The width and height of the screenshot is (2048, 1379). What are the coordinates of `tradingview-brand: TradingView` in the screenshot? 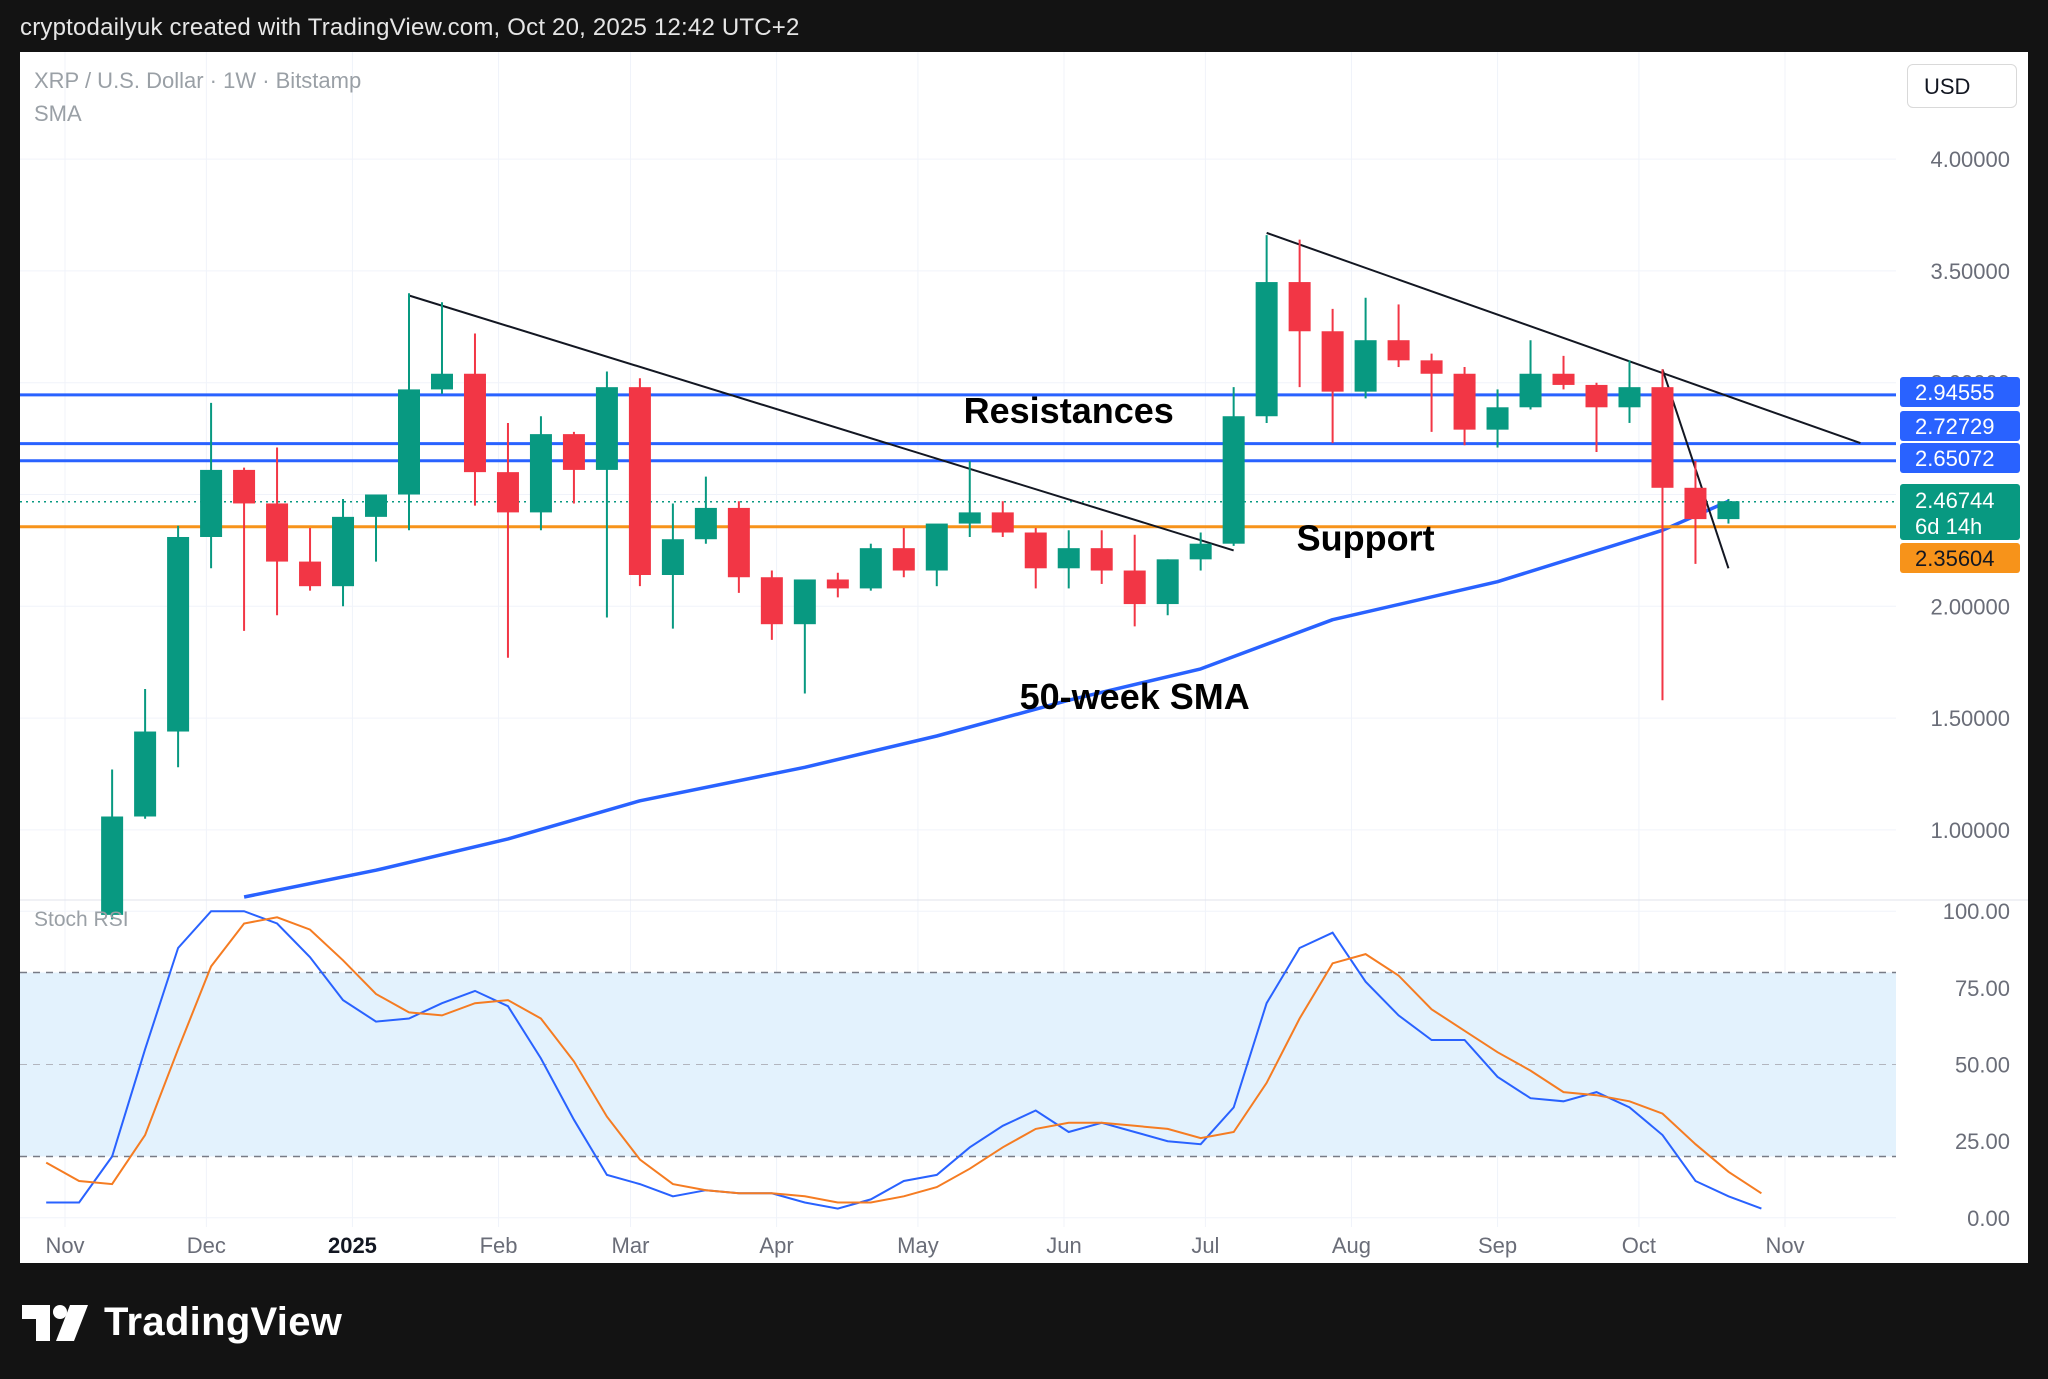 It's located at (223, 1322).